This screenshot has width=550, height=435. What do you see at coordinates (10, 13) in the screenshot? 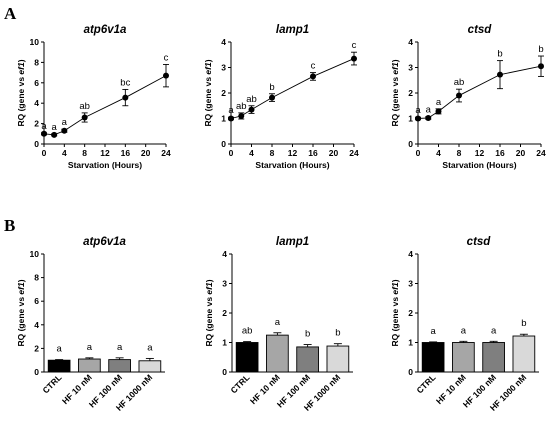
I see `panel-letter-a: A` at bounding box center [10, 13].